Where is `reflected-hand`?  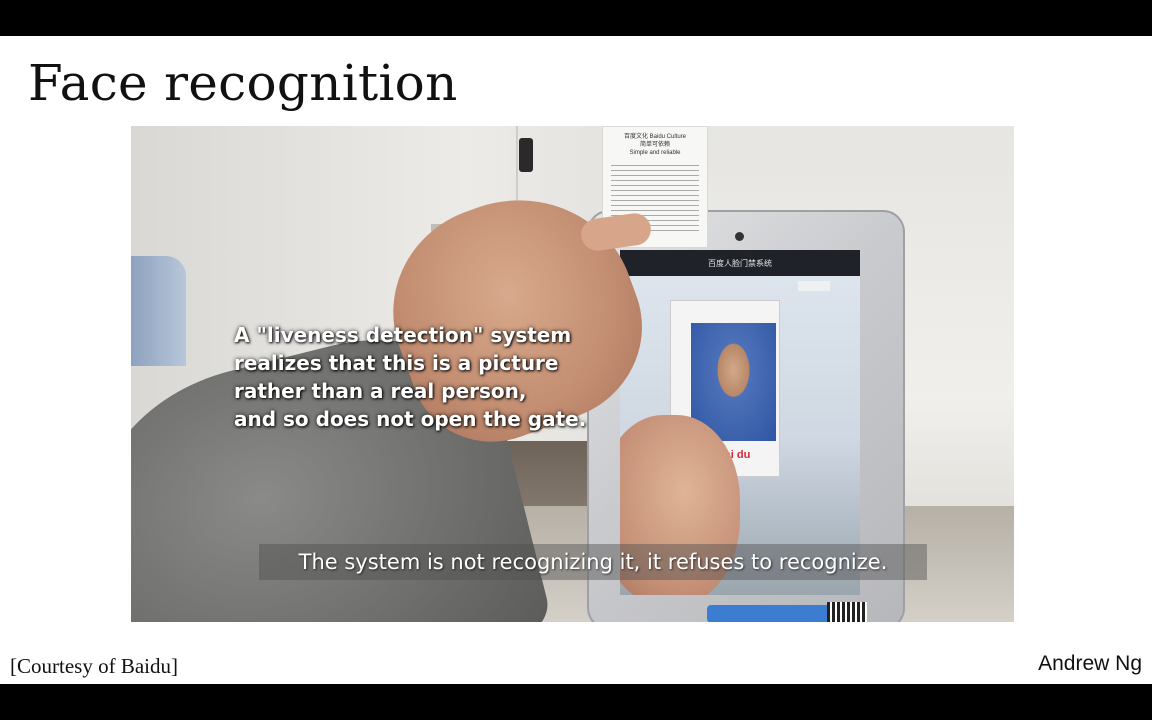
reflected-hand is located at coordinates (680, 505).